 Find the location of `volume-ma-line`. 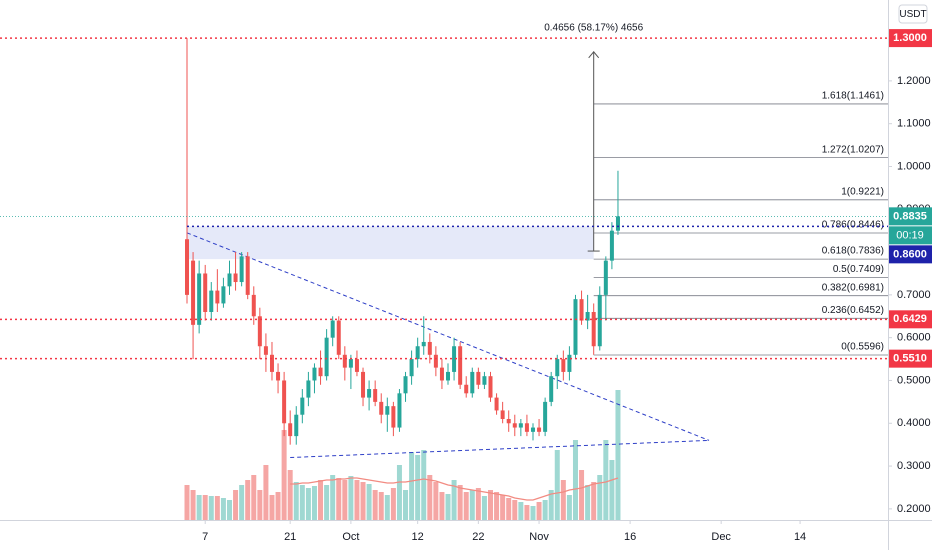

volume-ma-line is located at coordinates (454, 489).